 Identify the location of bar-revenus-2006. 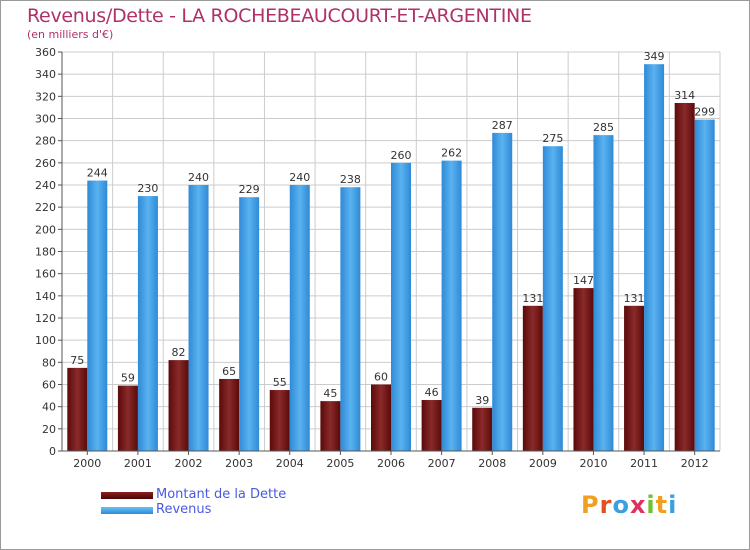
(401, 307).